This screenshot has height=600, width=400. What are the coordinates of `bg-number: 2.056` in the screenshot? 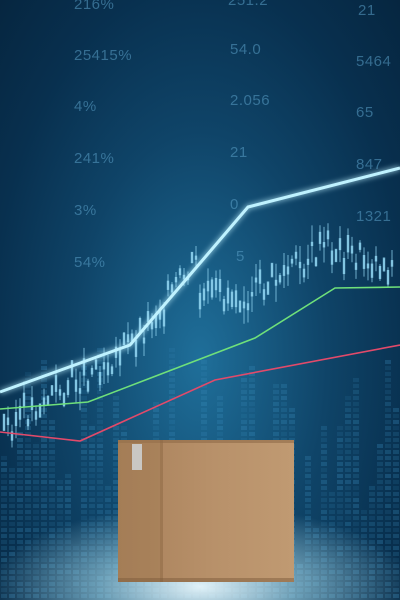 It's located at (250, 100).